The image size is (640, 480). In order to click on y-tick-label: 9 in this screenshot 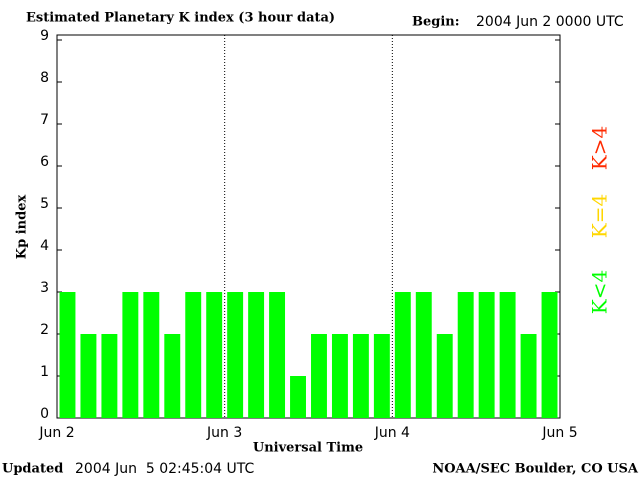, I will do `click(44, 36)`.